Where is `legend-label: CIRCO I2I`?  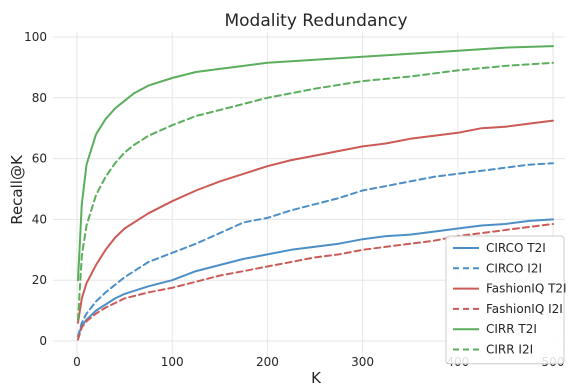
legend-label: CIRCO I2I is located at coordinates (514, 268).